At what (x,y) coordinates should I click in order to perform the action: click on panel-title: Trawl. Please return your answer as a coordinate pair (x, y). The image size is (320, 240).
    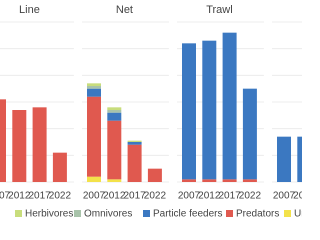
    Looking at the image, I should click on (219, 10).